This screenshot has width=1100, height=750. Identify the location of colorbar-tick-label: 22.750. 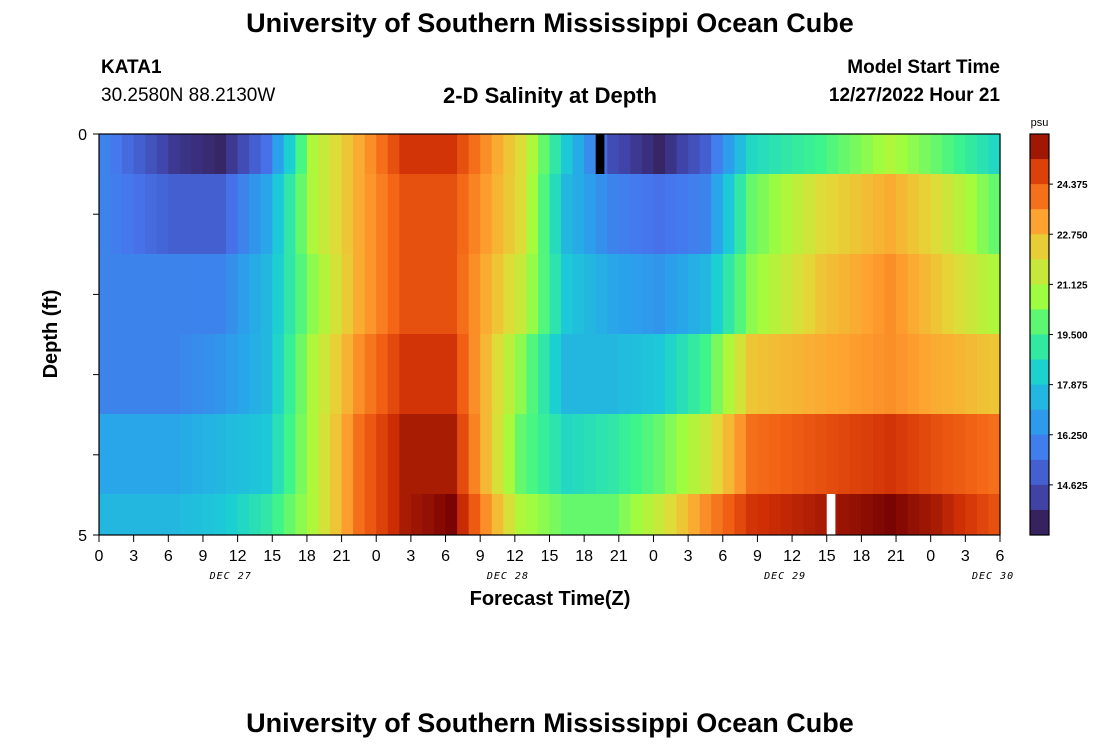
(1072, 235).